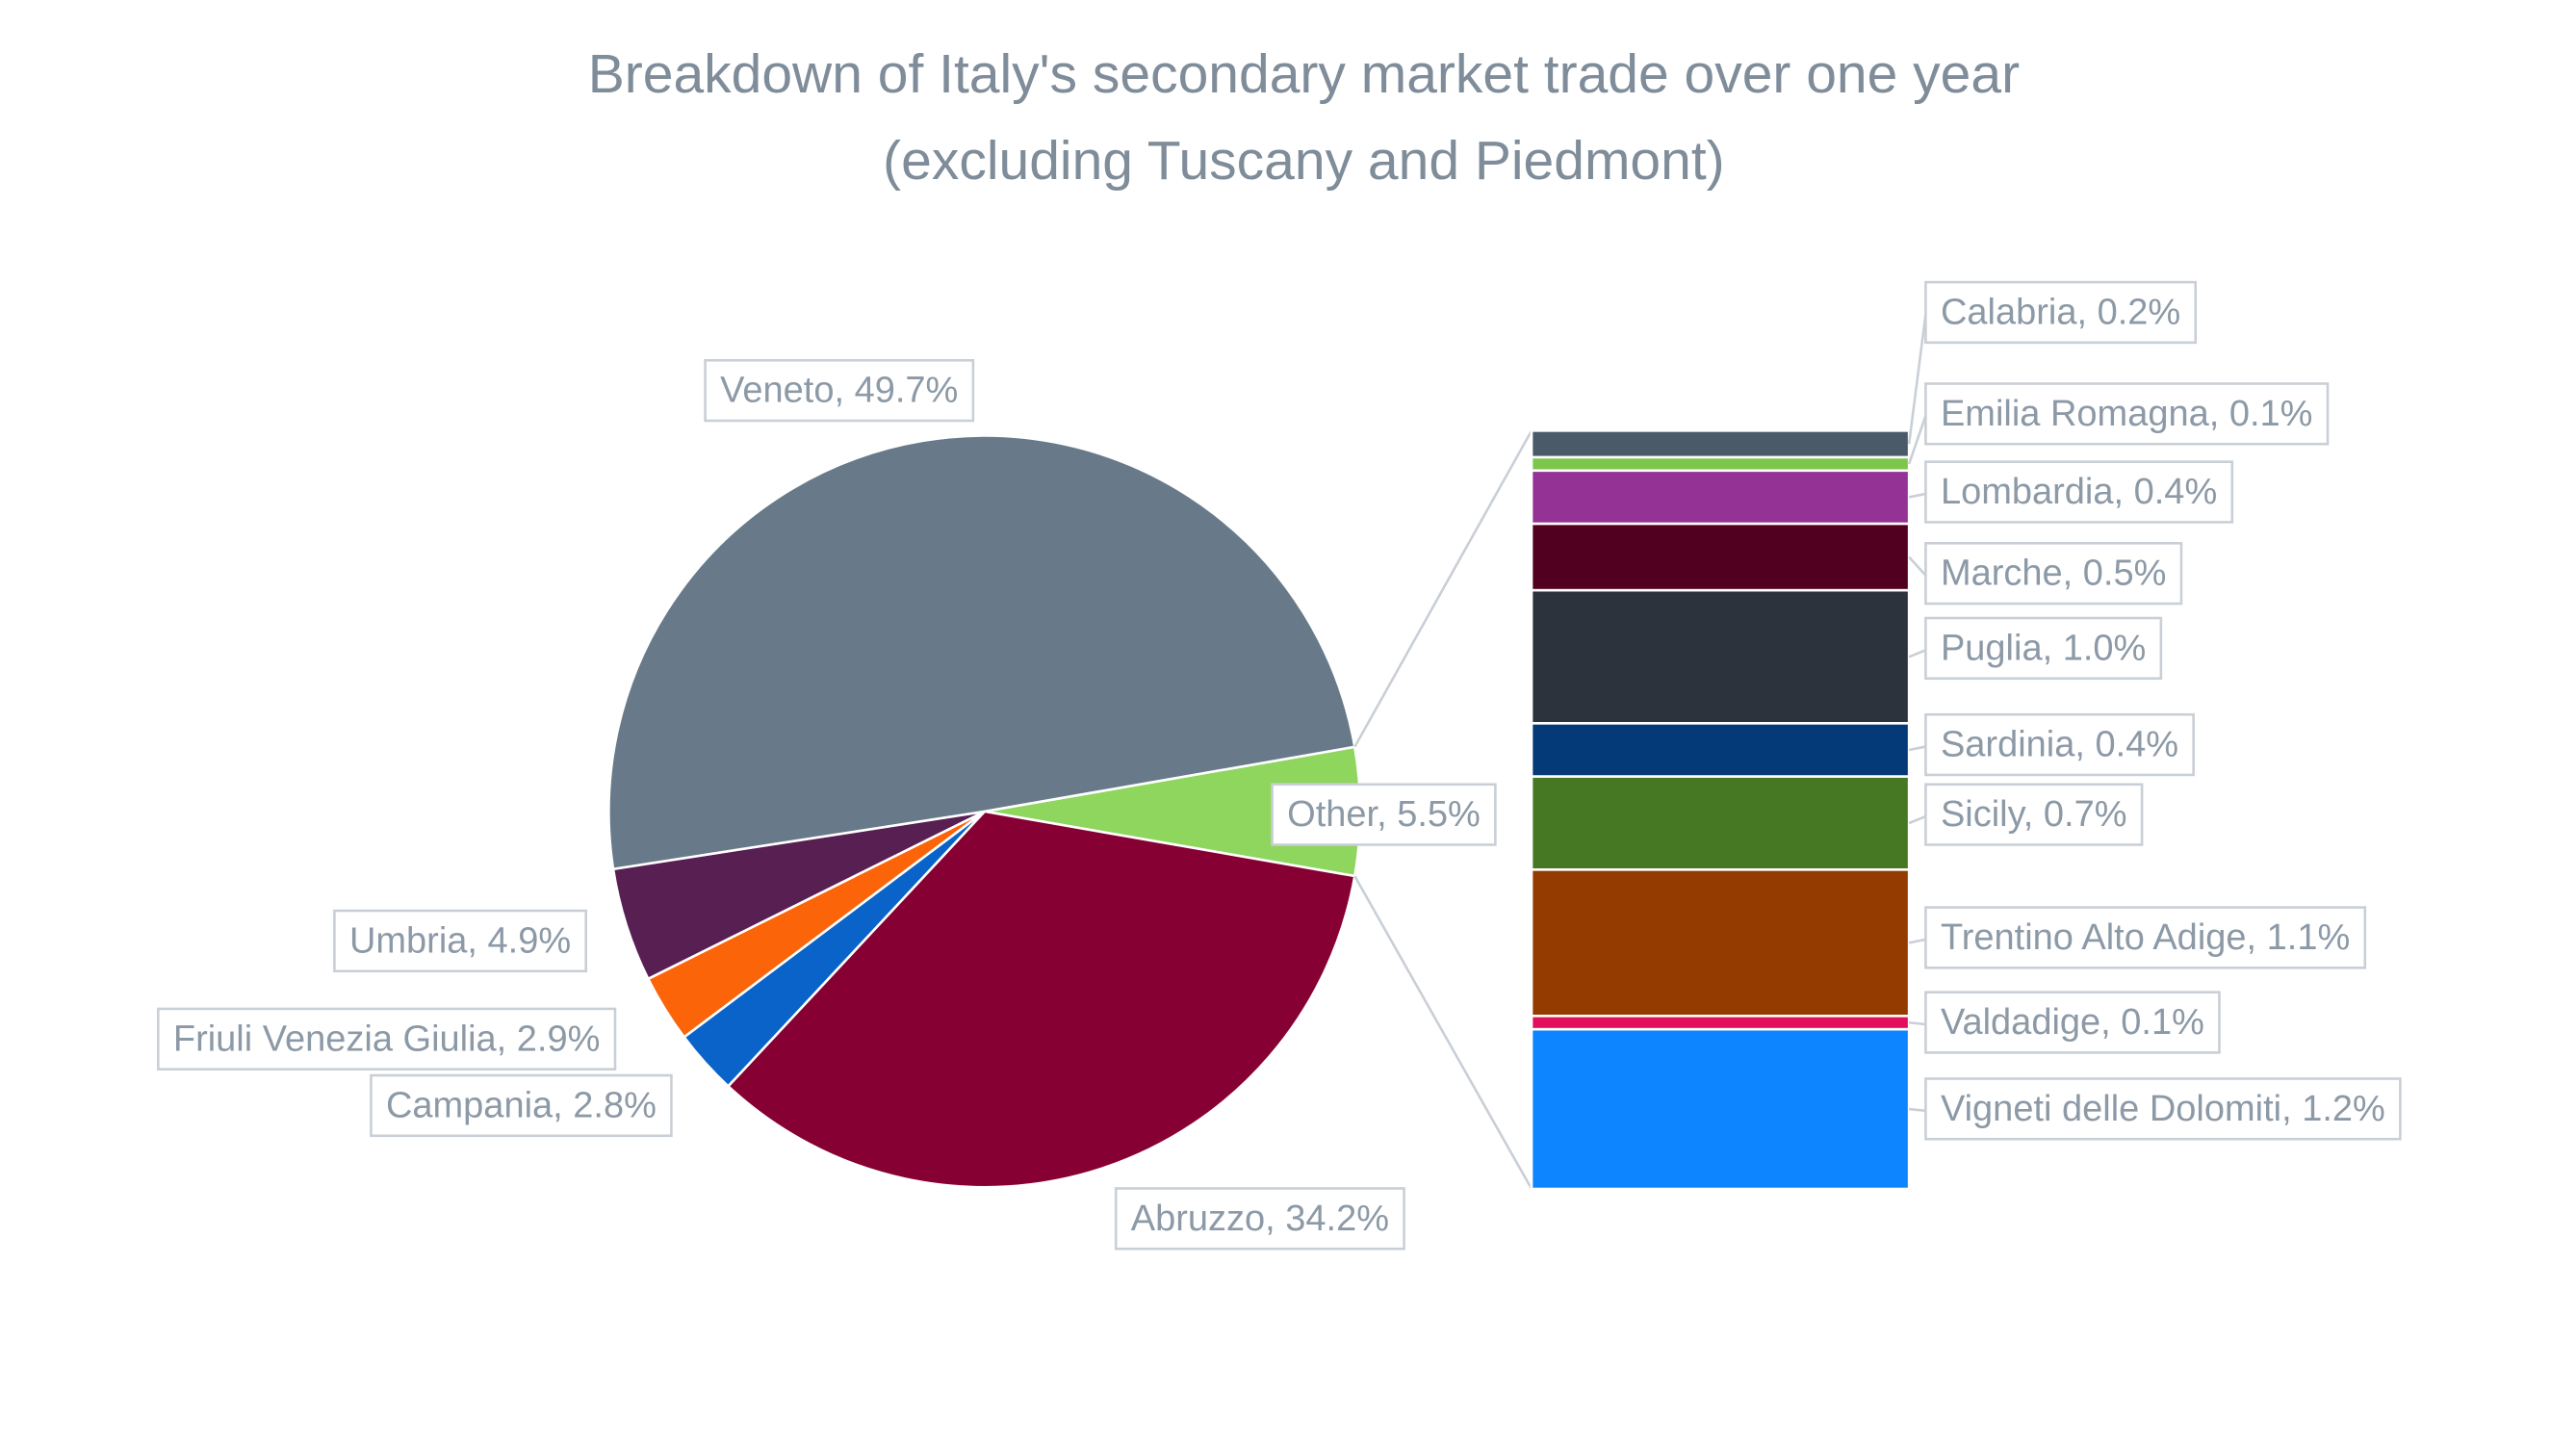 This screenshot has width=2576, height=1445. I want to click on data-label-text: Abruzzo, 34.2%, so click(1260, 1219).